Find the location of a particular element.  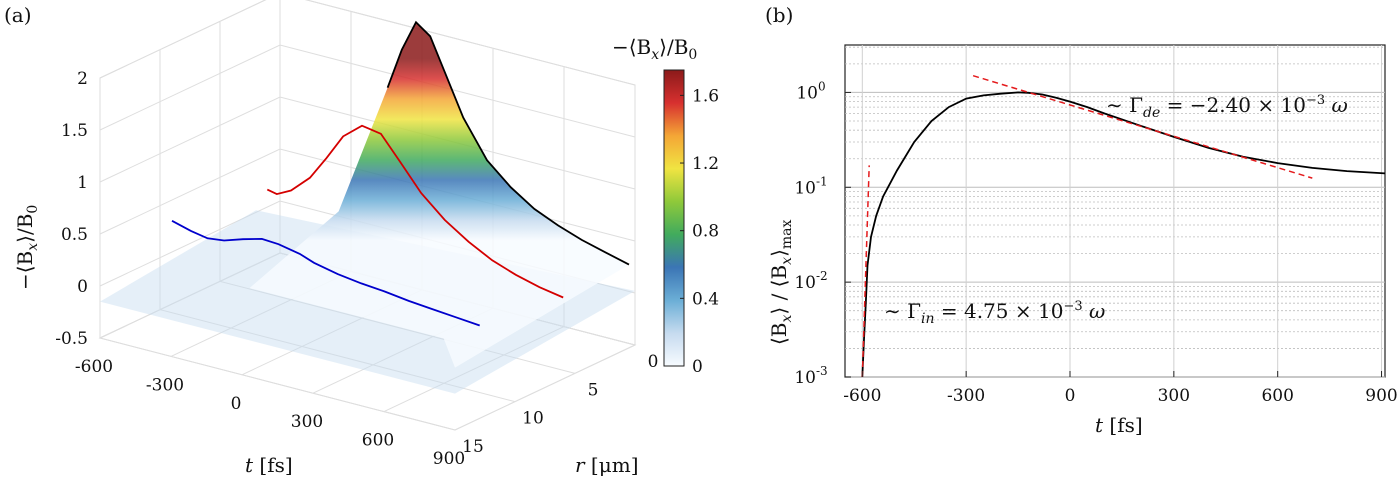

r-tick-label: 5 is located at coordinates (593, 390).